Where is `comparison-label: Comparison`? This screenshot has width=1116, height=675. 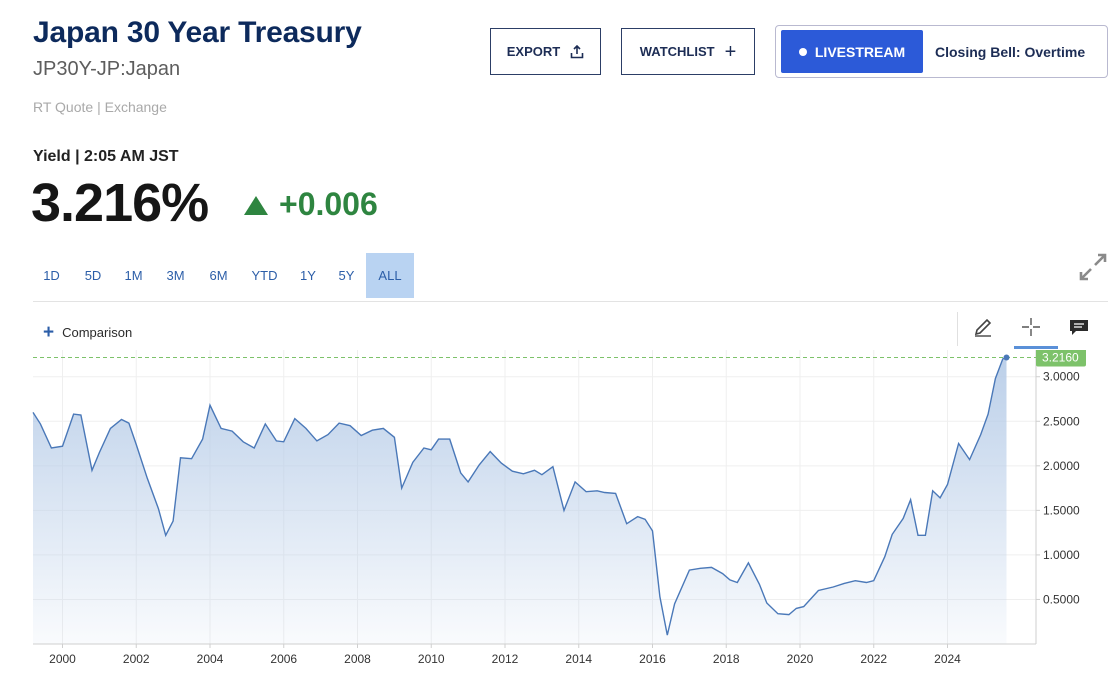 comparison-label: Comparison is located at coordinates (97, 332).